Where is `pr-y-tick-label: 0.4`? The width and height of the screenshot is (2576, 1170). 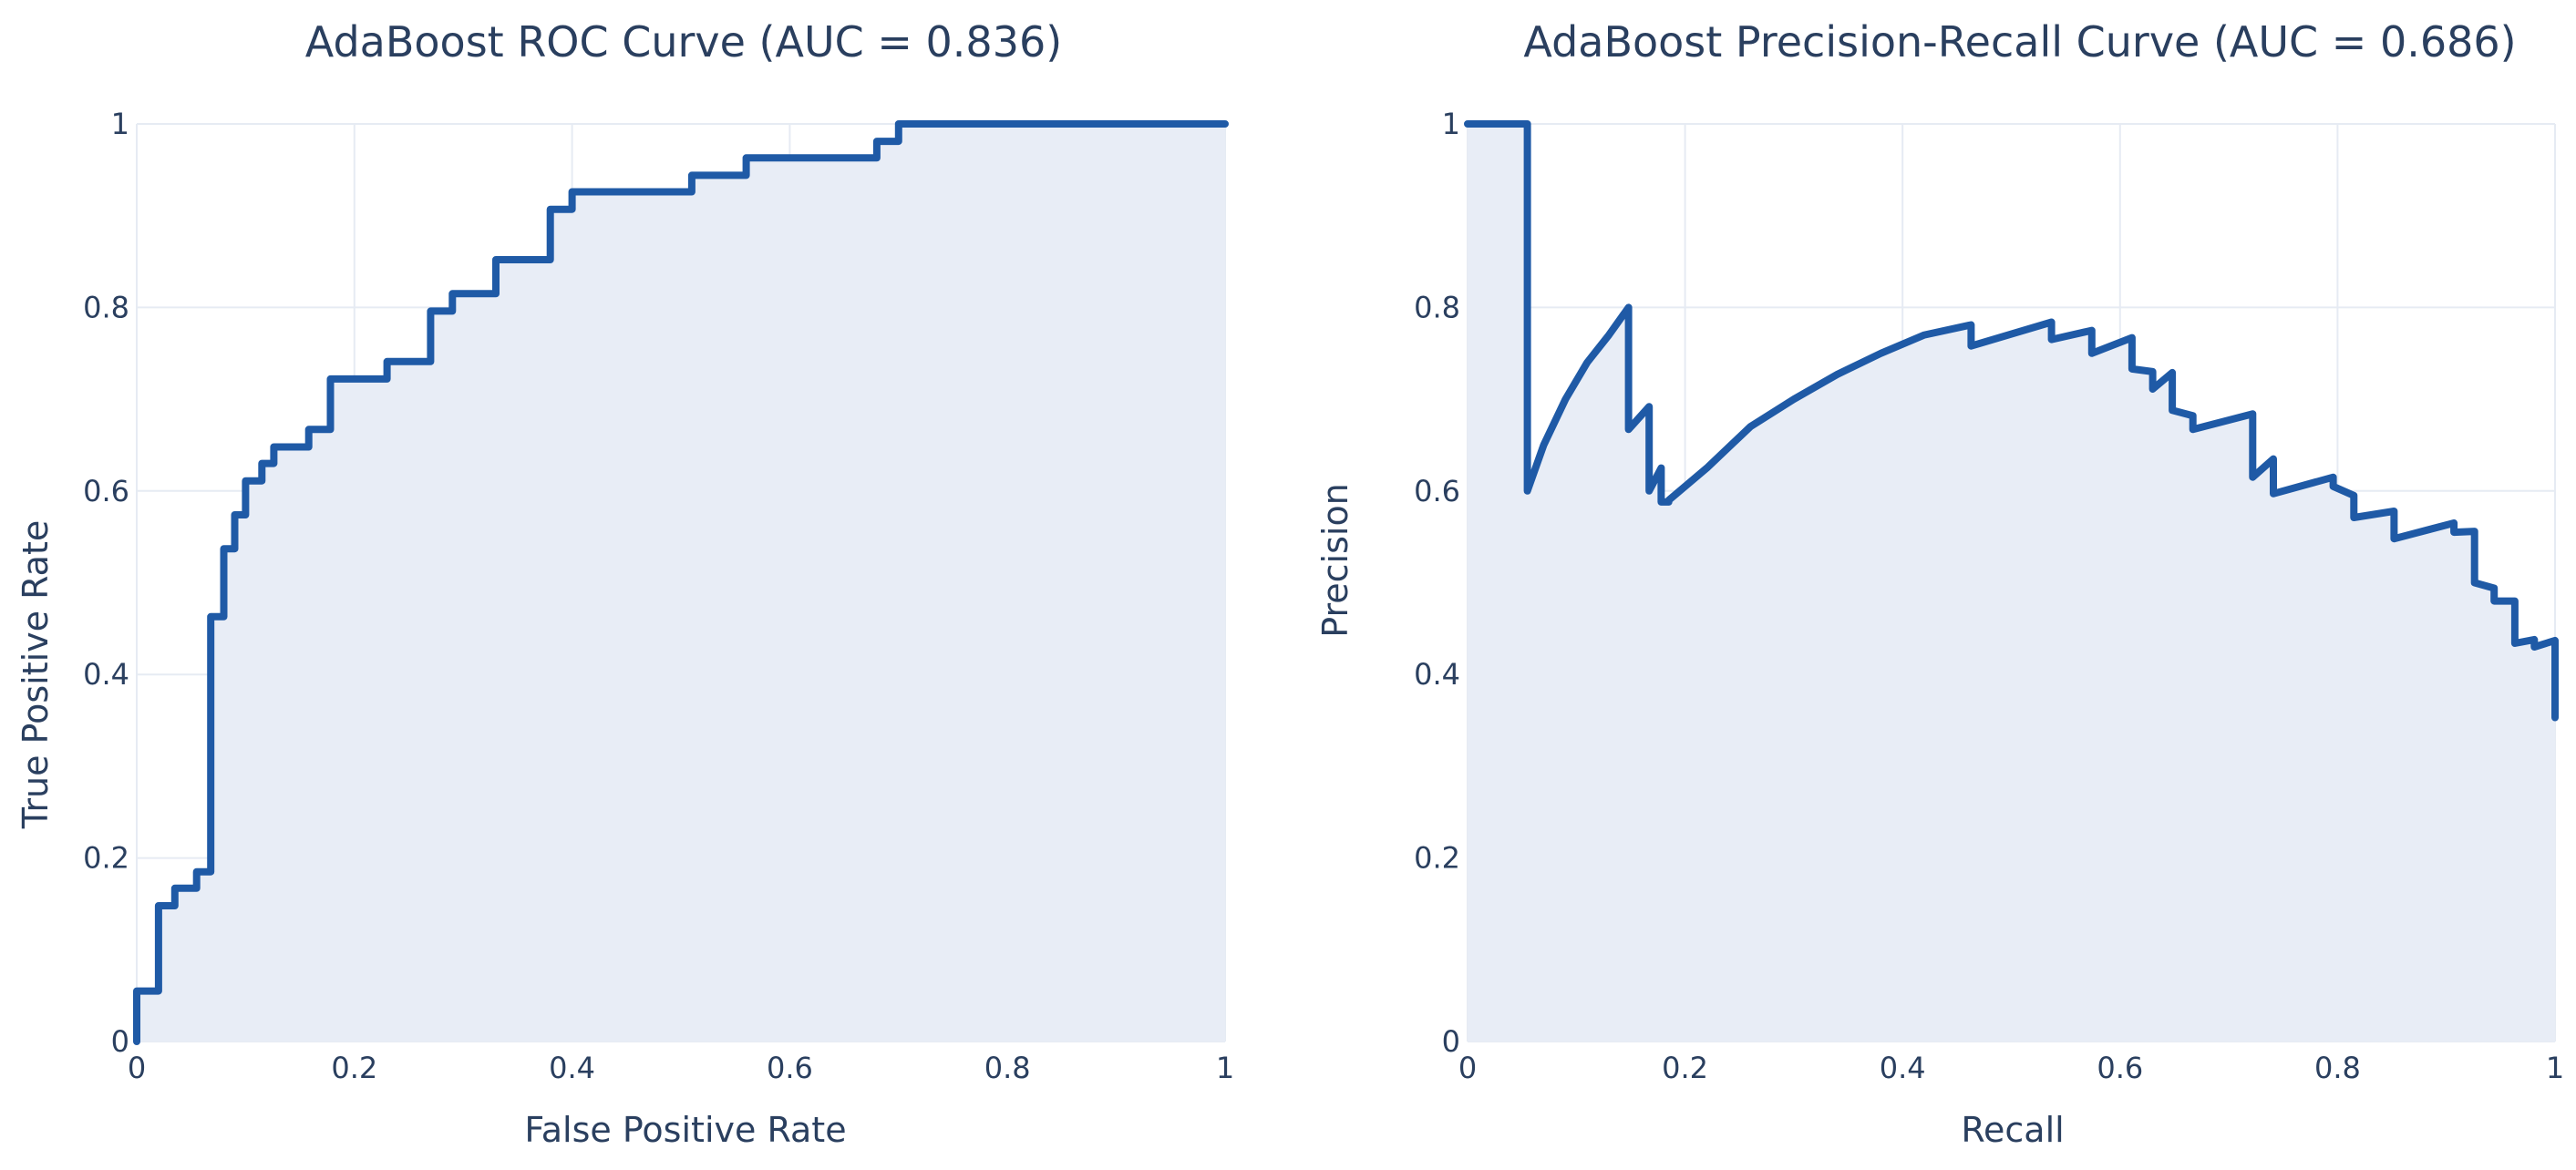 pr-y-tick-label: 0.4 is located at coordinates (1437, 675).